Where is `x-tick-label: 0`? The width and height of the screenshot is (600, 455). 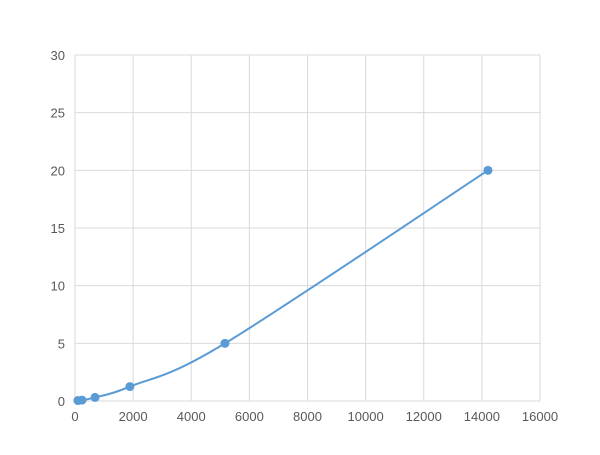 x-tick-label: 0 is located at coordinates (74, 416).